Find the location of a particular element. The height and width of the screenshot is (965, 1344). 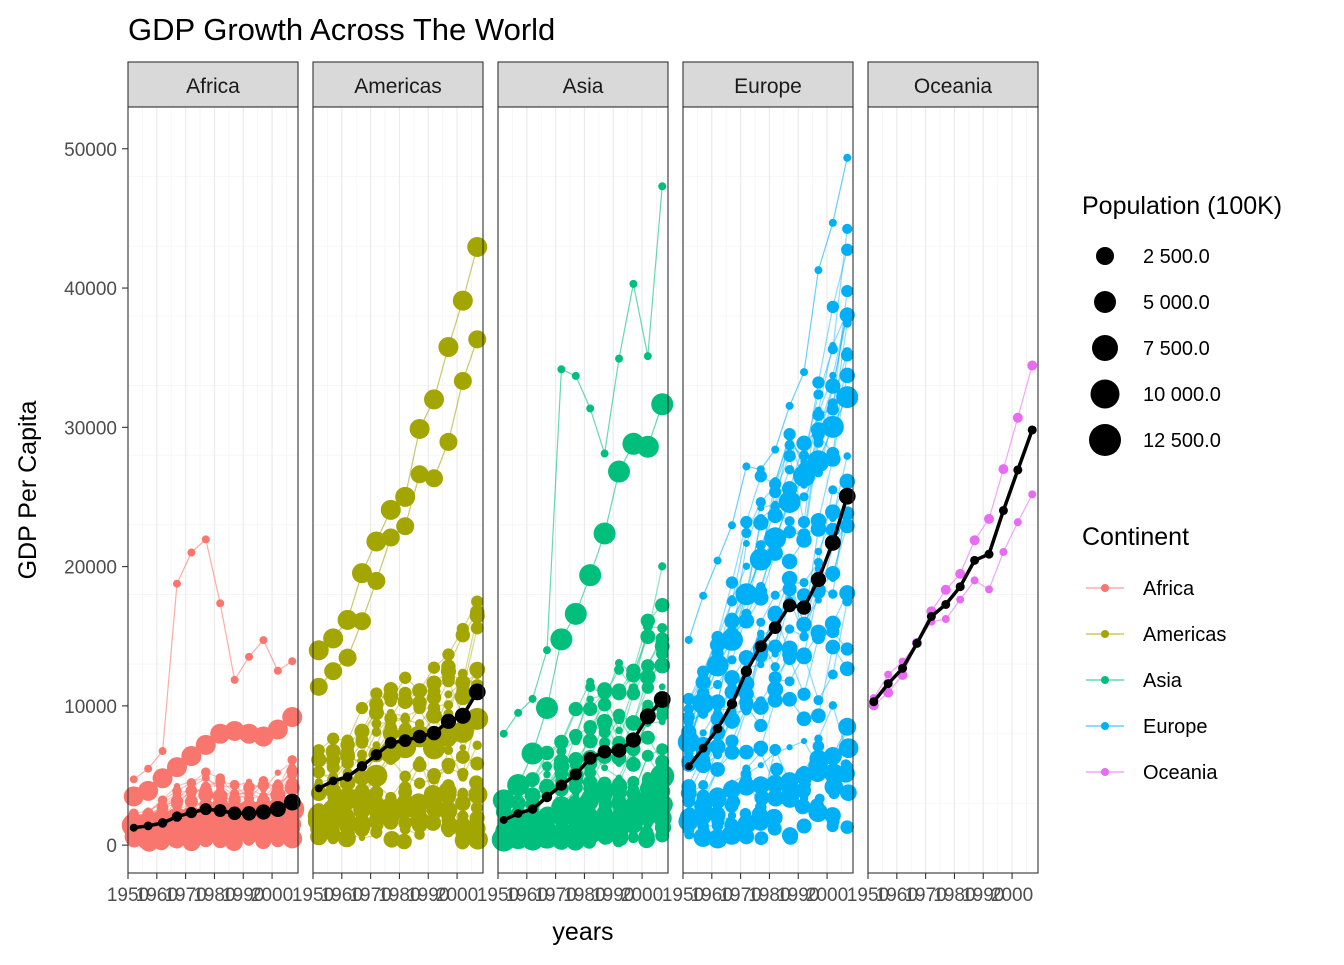

oceania-country-a-point is located at coordinates (989, 518).